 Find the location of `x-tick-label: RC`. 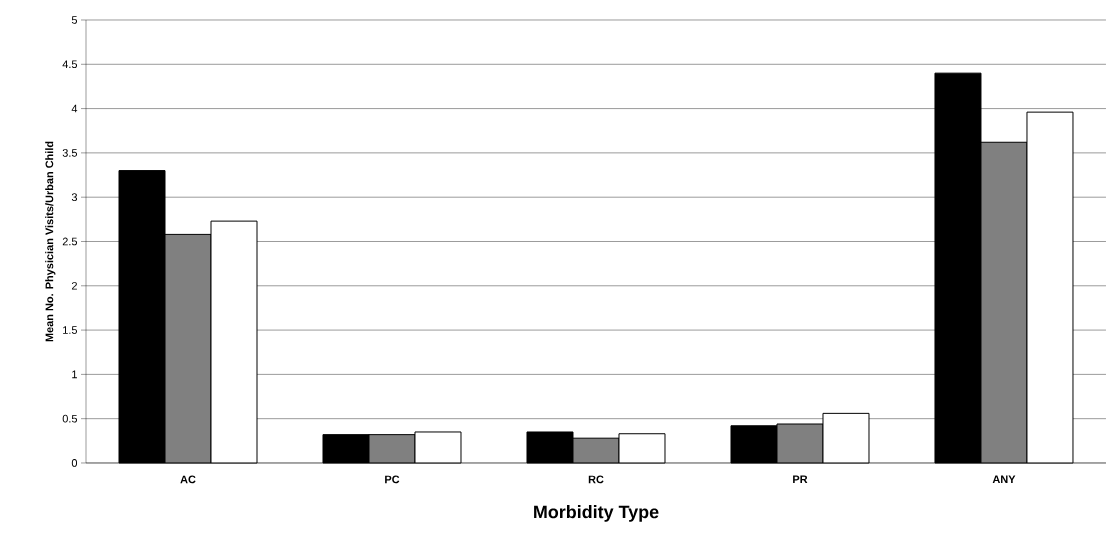

x-tick-label: RC is located at coordinates (596, 479).